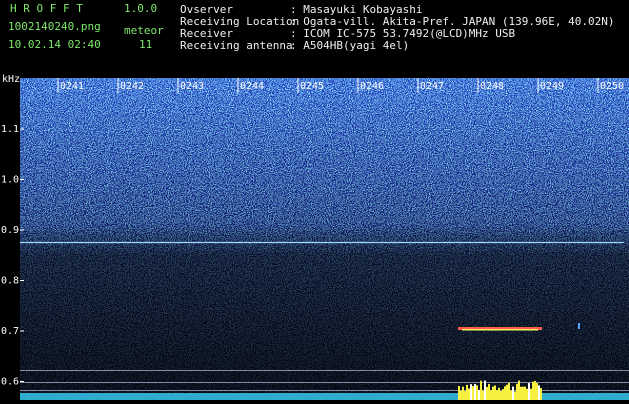 This screenshot has height=404, width=629. What do you see at coordinates (132, 86) in the screenshot?
I see `time-label: 0242` at bounding box center [132, 86].